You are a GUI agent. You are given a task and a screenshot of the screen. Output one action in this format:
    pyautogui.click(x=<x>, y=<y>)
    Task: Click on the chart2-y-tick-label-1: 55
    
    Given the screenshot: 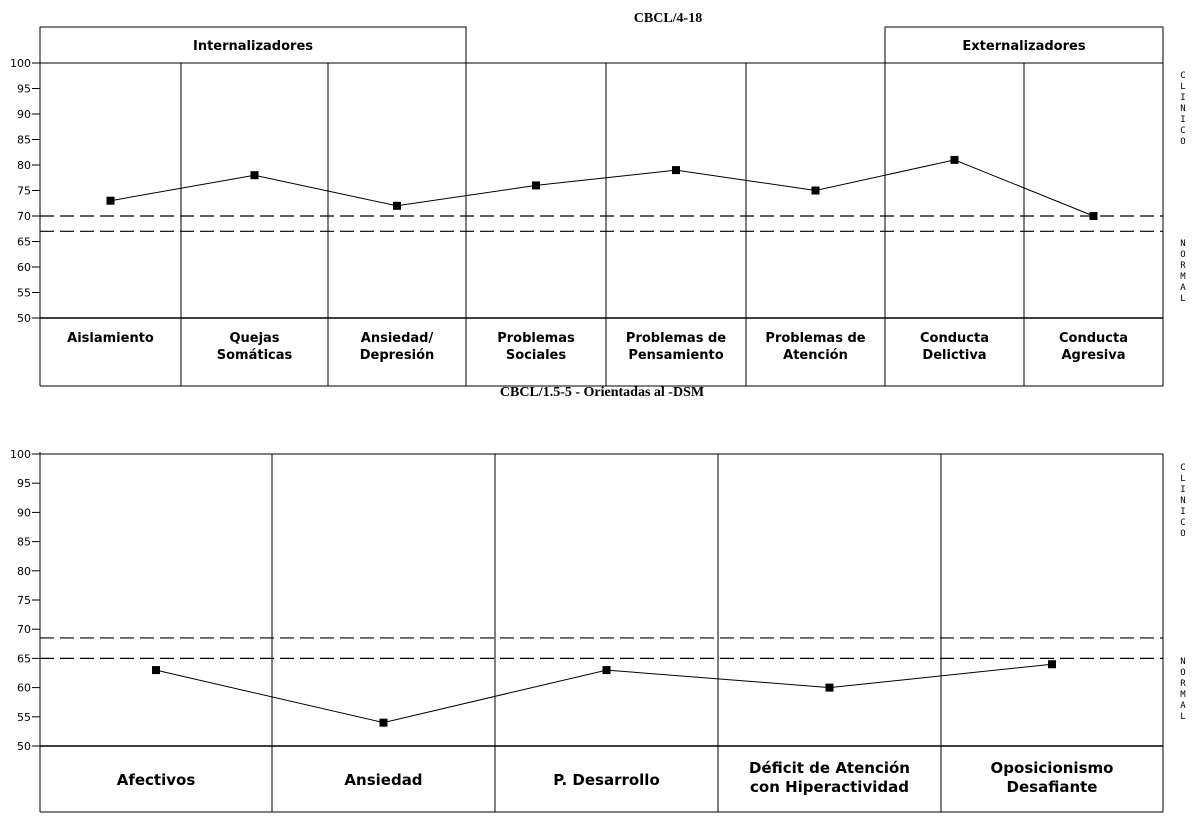 What is the action you would take?
    pyautogui.click(x=24, y=717)
    